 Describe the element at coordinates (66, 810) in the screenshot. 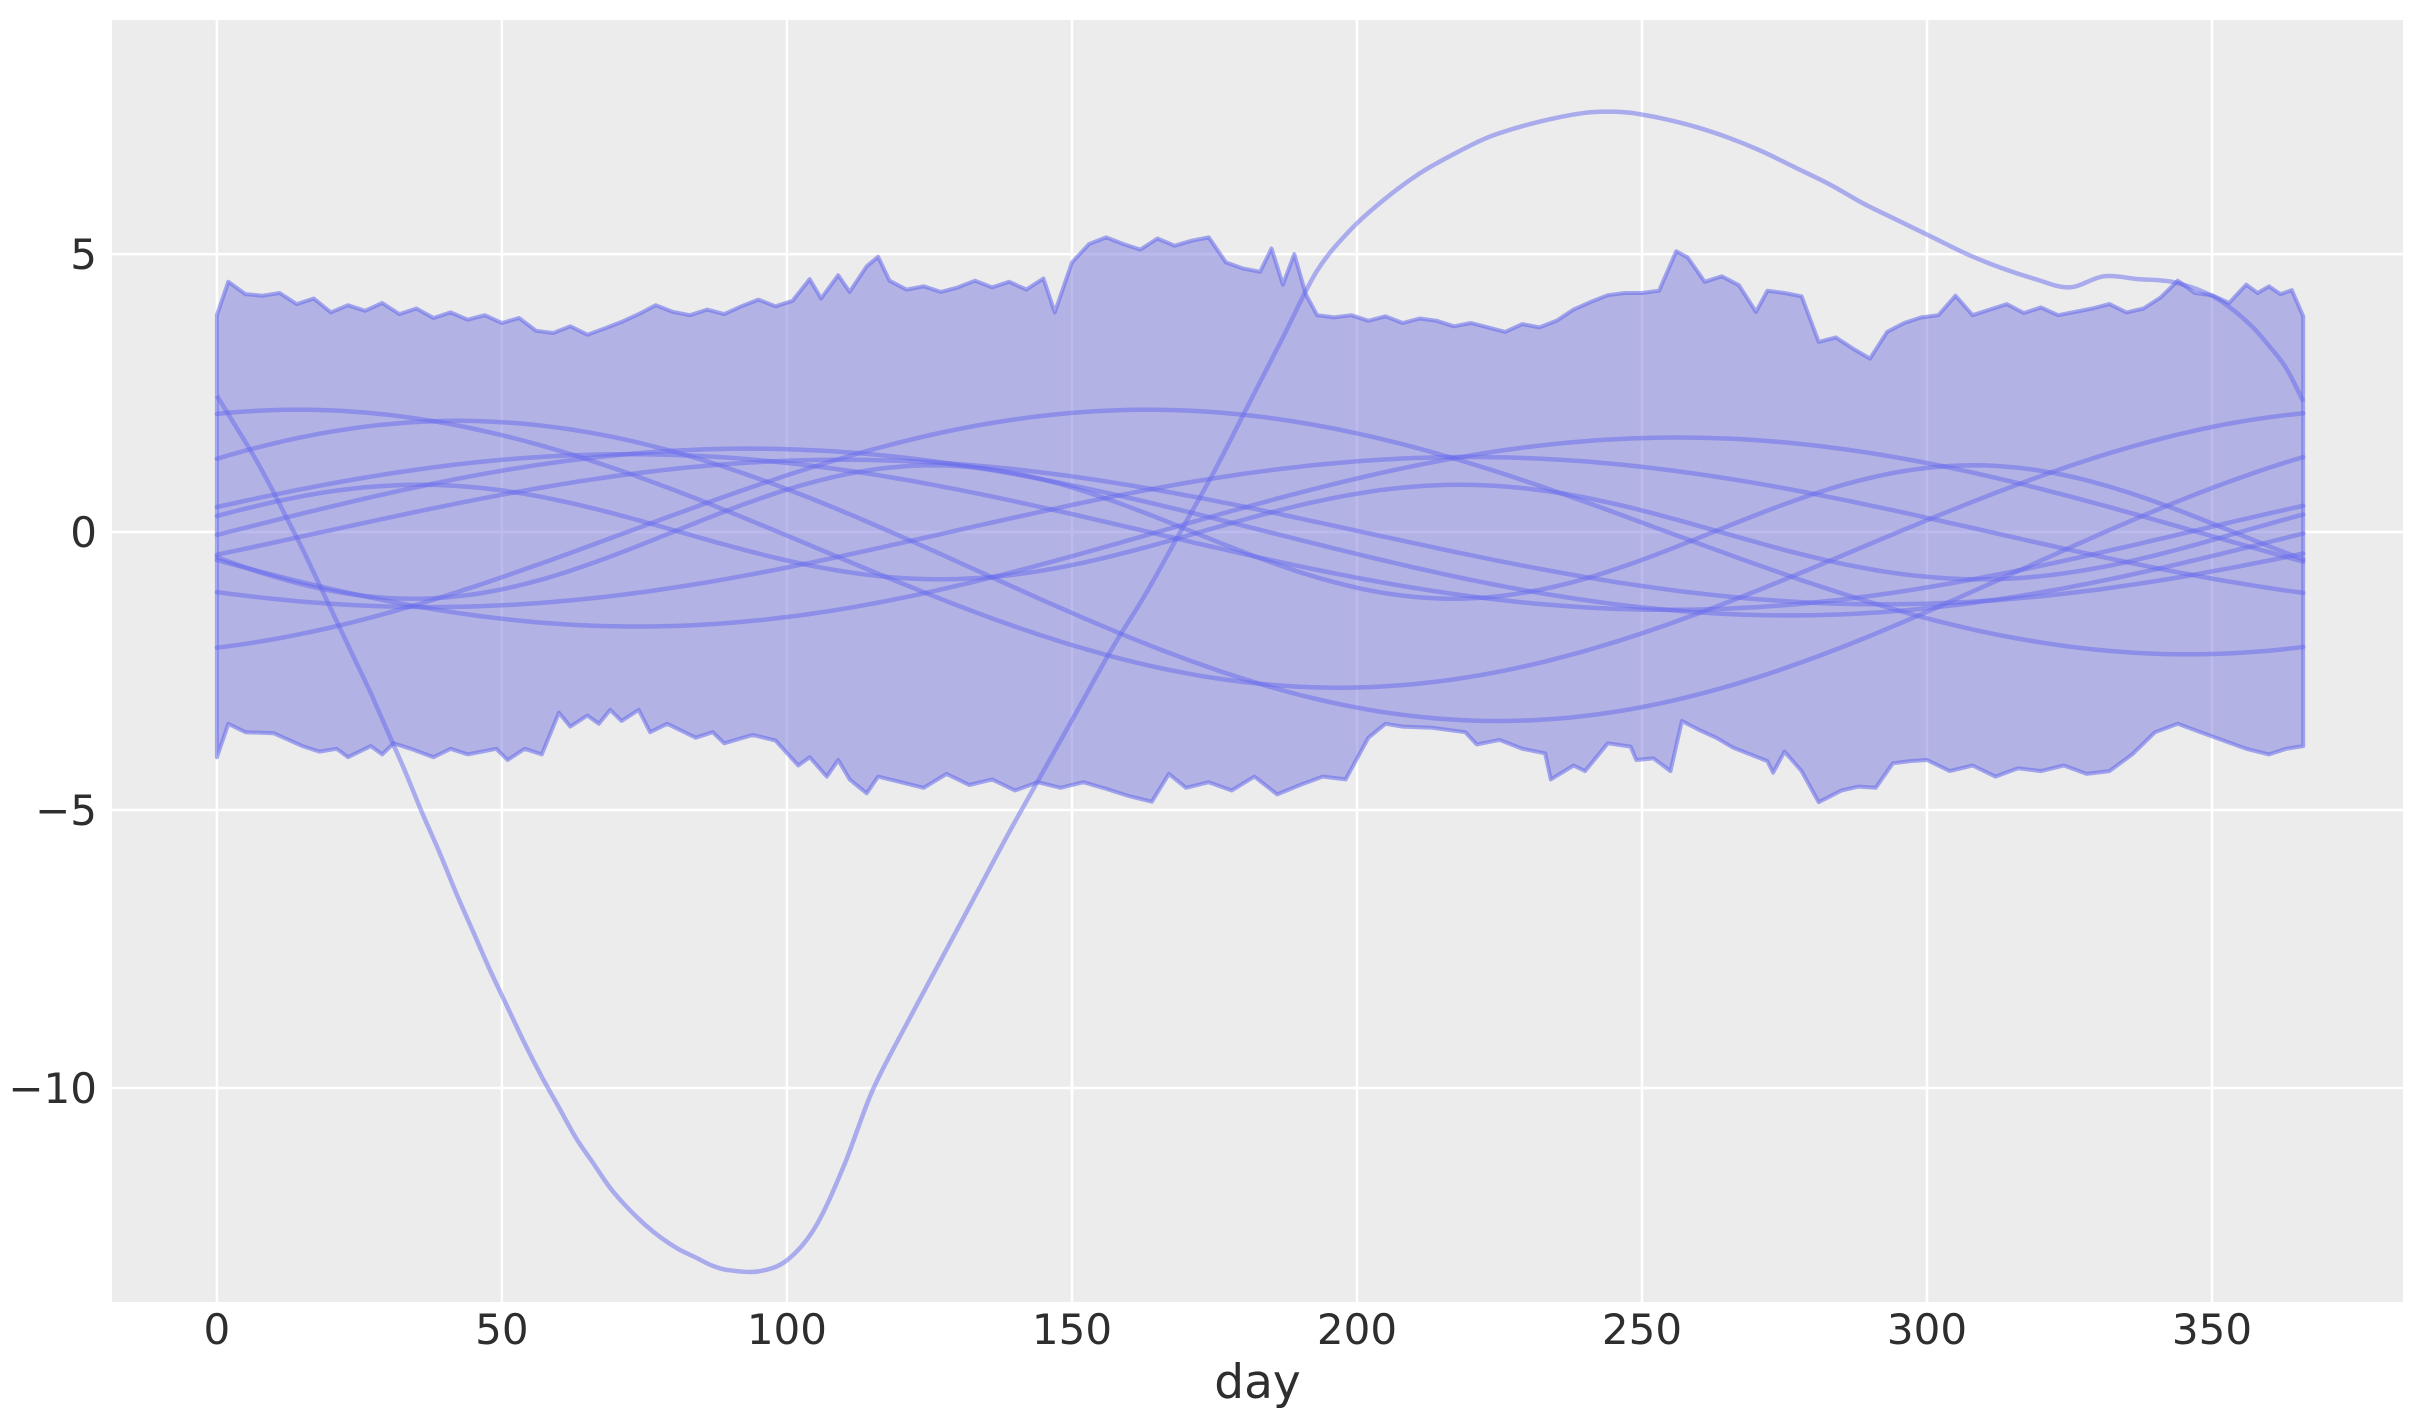

I see `y-tick-label: −5` at that location.